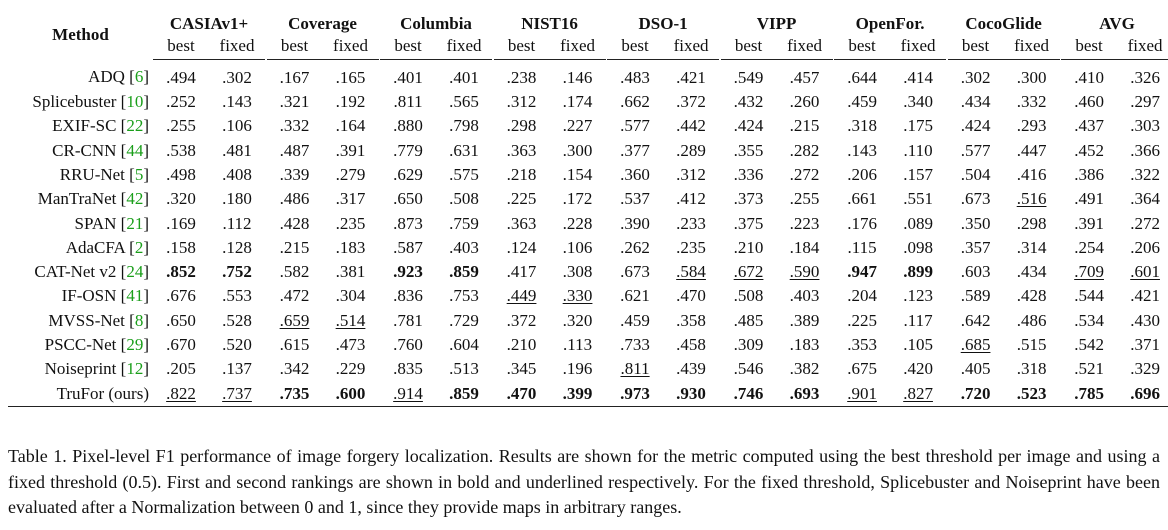 This screenshot has height=530, width=1168. What do you see at coordinates (521, 199) in the screenshot?
I see `value-cell: .225` at bounding box center [521, 199].